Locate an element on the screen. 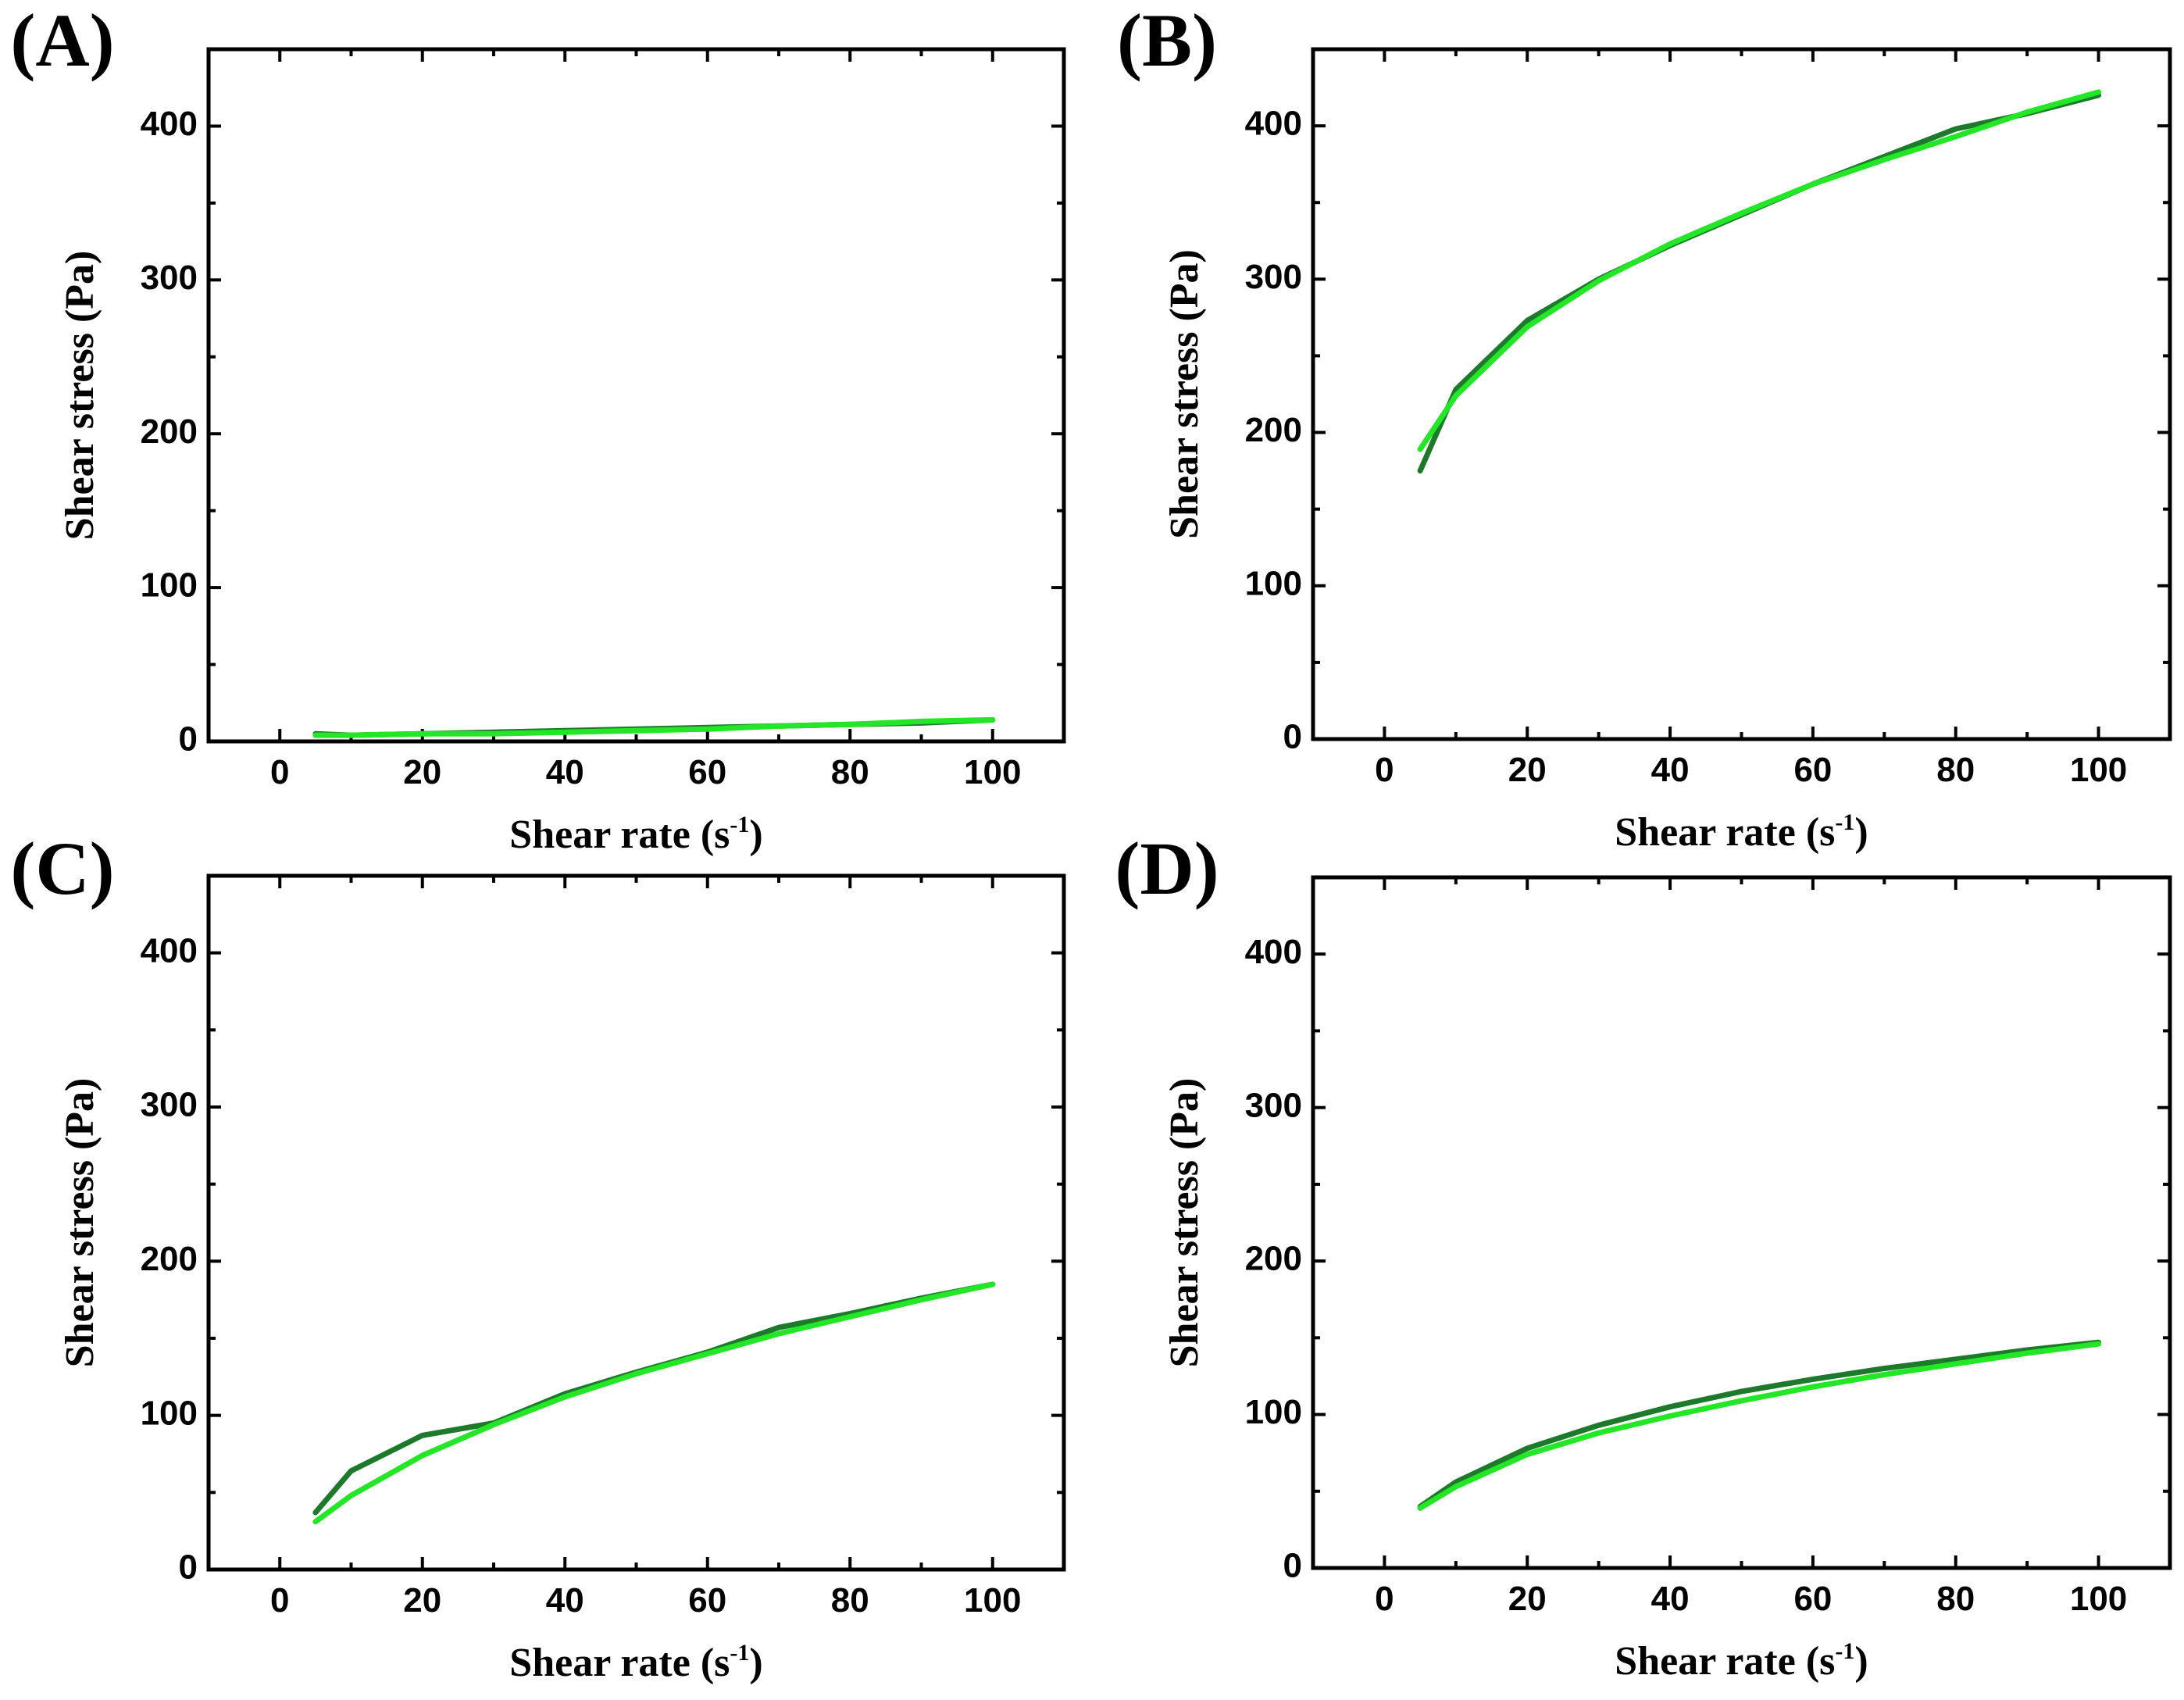 The width and height of the screenshot is (2184, 1700). panel-label: (C) is located at coordinates (62, 868).